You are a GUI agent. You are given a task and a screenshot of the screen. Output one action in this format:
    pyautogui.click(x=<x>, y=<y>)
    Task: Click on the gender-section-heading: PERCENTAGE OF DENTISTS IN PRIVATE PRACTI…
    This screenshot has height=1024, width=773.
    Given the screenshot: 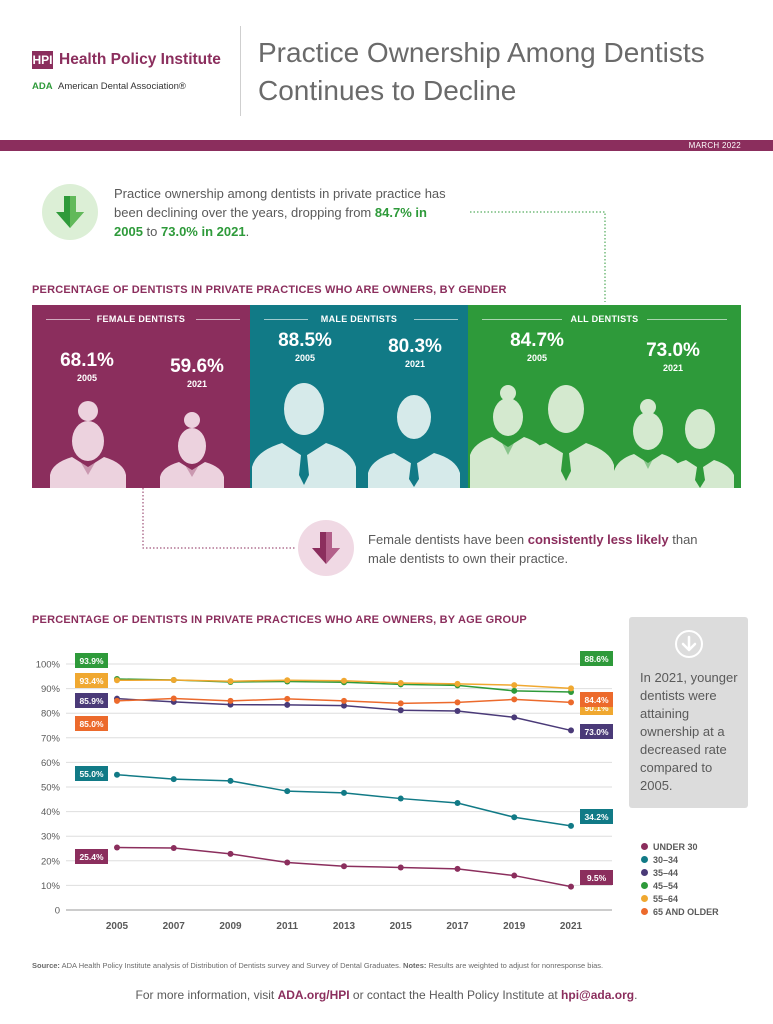 What is the action you would take?
    pyautogui.click(x=269, y=290)
    